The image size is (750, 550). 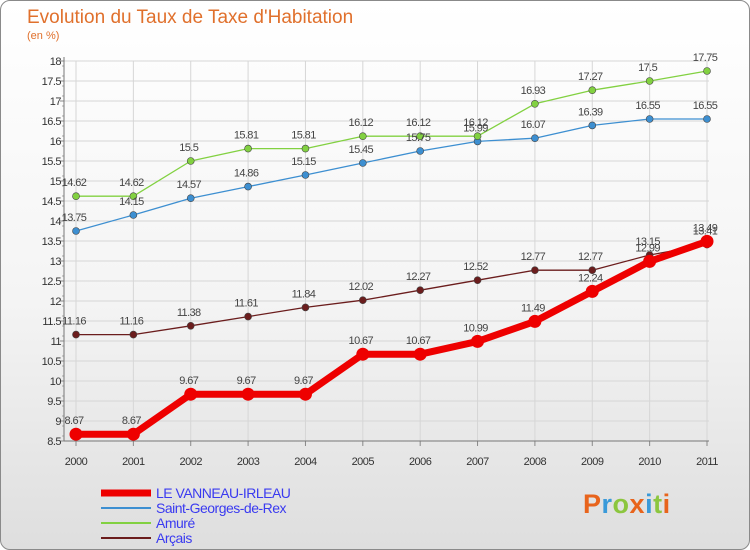 What do you see at coordinates (590, 112) in the screenshot?
I see `data-label: 16.39` at bounding box center [590, 112].